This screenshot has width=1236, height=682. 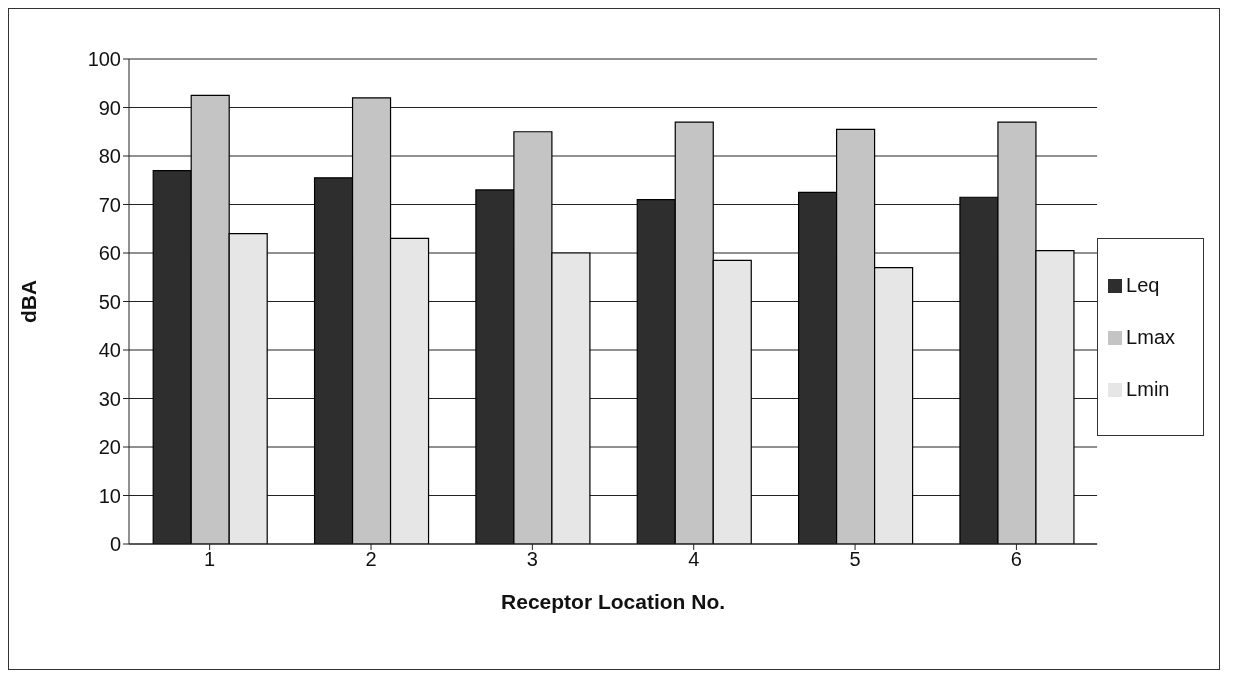 I want to click on y-tick-label: 40, so click(x=109, y=350).